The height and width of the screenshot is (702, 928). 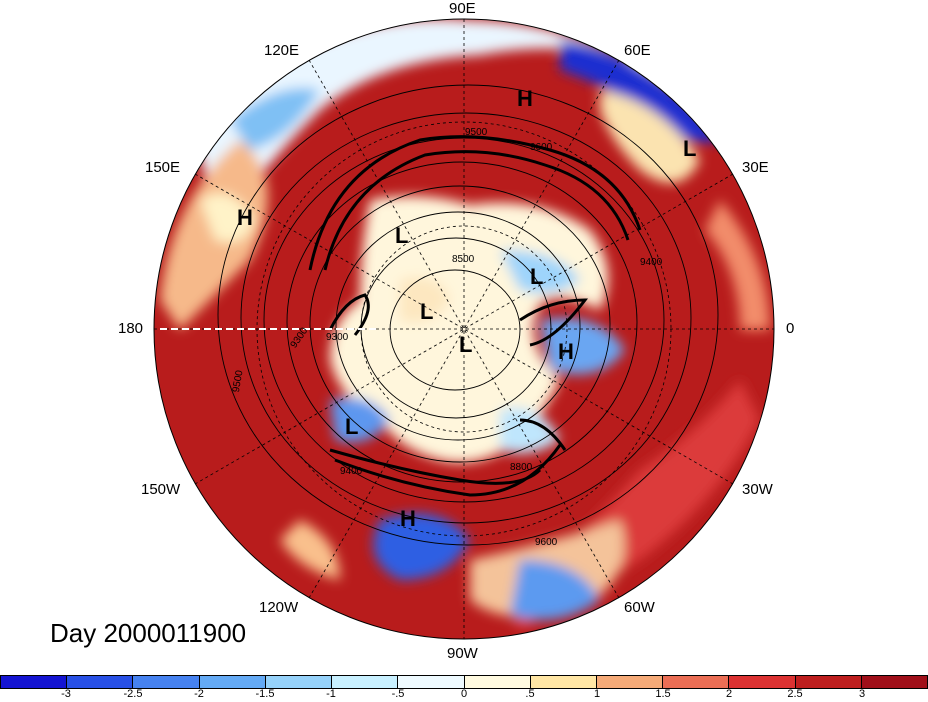 What do you see at coordinates (161, 489) in the screenshot?
I see `lon-label-150w: 150W` at bounding box center [161, 489].